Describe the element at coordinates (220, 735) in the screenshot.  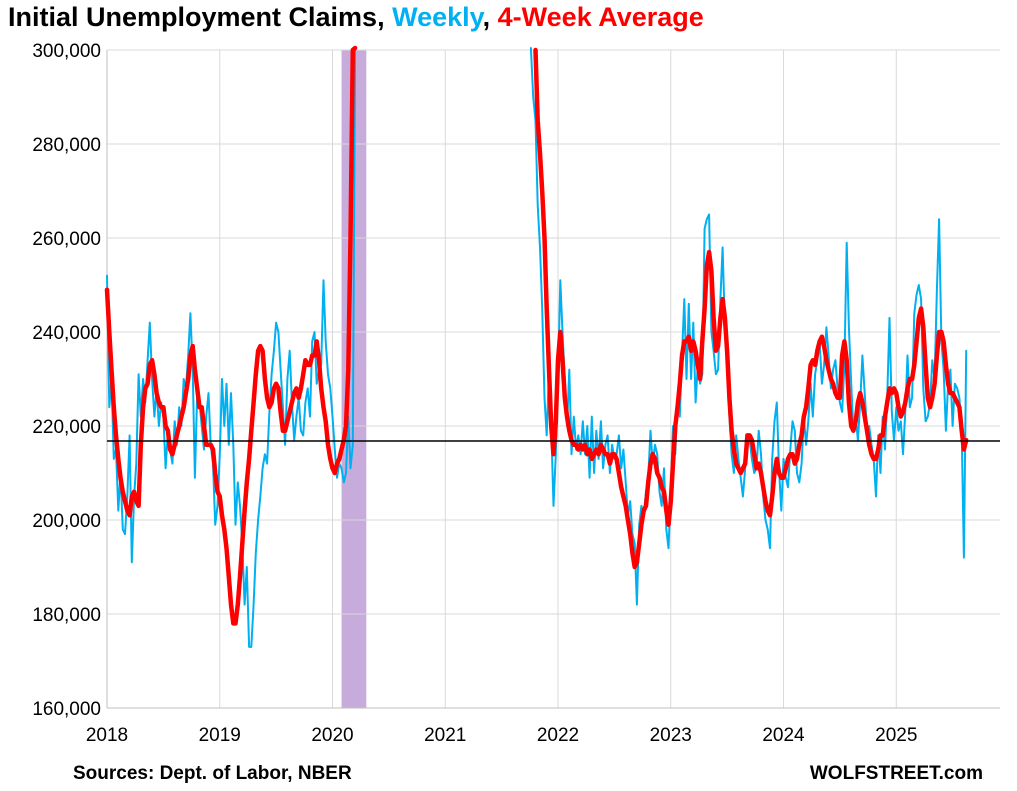
I see `x-tick-label: 2019` at that location.